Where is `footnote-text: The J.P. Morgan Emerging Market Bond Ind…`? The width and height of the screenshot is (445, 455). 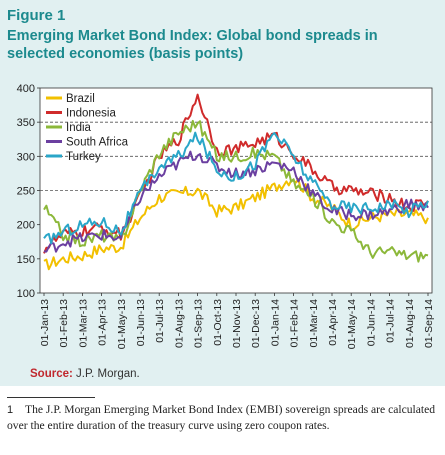 footnote-text: The J.P. Morgan Emerging Market Bond Ind… is located at coordinates (221, 417).